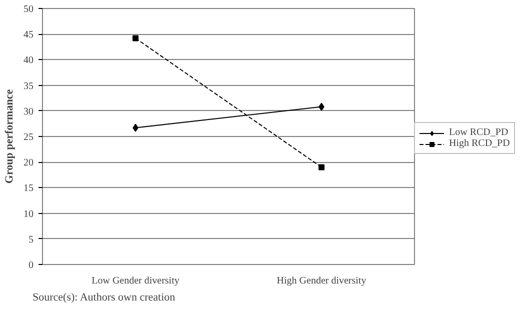 The height and width of the screenshot is (316, 520). Describe the element at coordinates (29, 86) in the screenshot. I see `y-tick-label: 35` at that location.